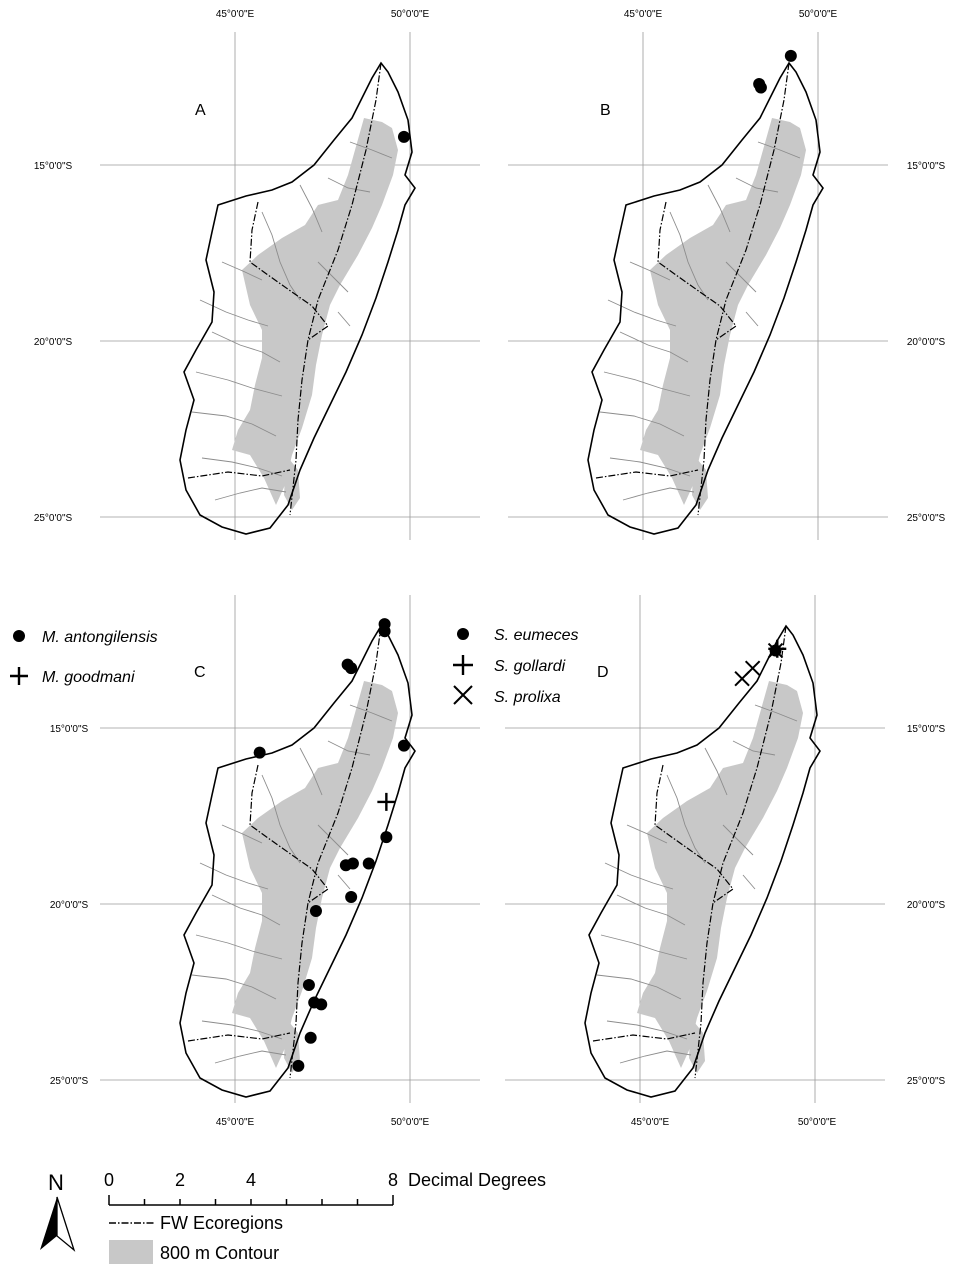 The image size is (956, 1265). Describe the element at coordinates (251, 1180) in the screenshot. I see `scale-tick-label: 4` at that location.